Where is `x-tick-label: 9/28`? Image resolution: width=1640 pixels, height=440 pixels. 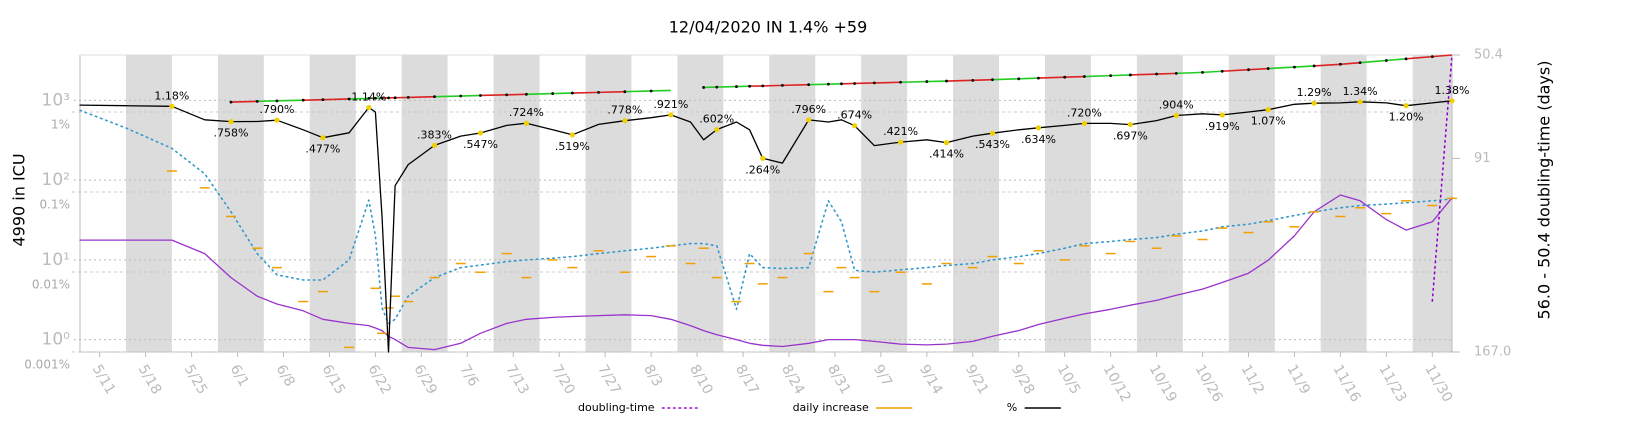
x-tick-label: 9/28 is located at coordinates (1023, 379).